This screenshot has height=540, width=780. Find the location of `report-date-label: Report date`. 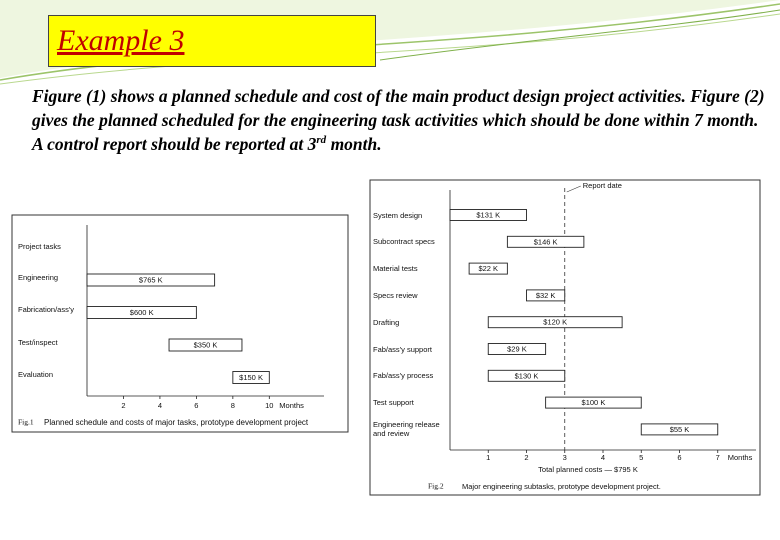

report-date-label: Report date is located at coordinates (602, 185).